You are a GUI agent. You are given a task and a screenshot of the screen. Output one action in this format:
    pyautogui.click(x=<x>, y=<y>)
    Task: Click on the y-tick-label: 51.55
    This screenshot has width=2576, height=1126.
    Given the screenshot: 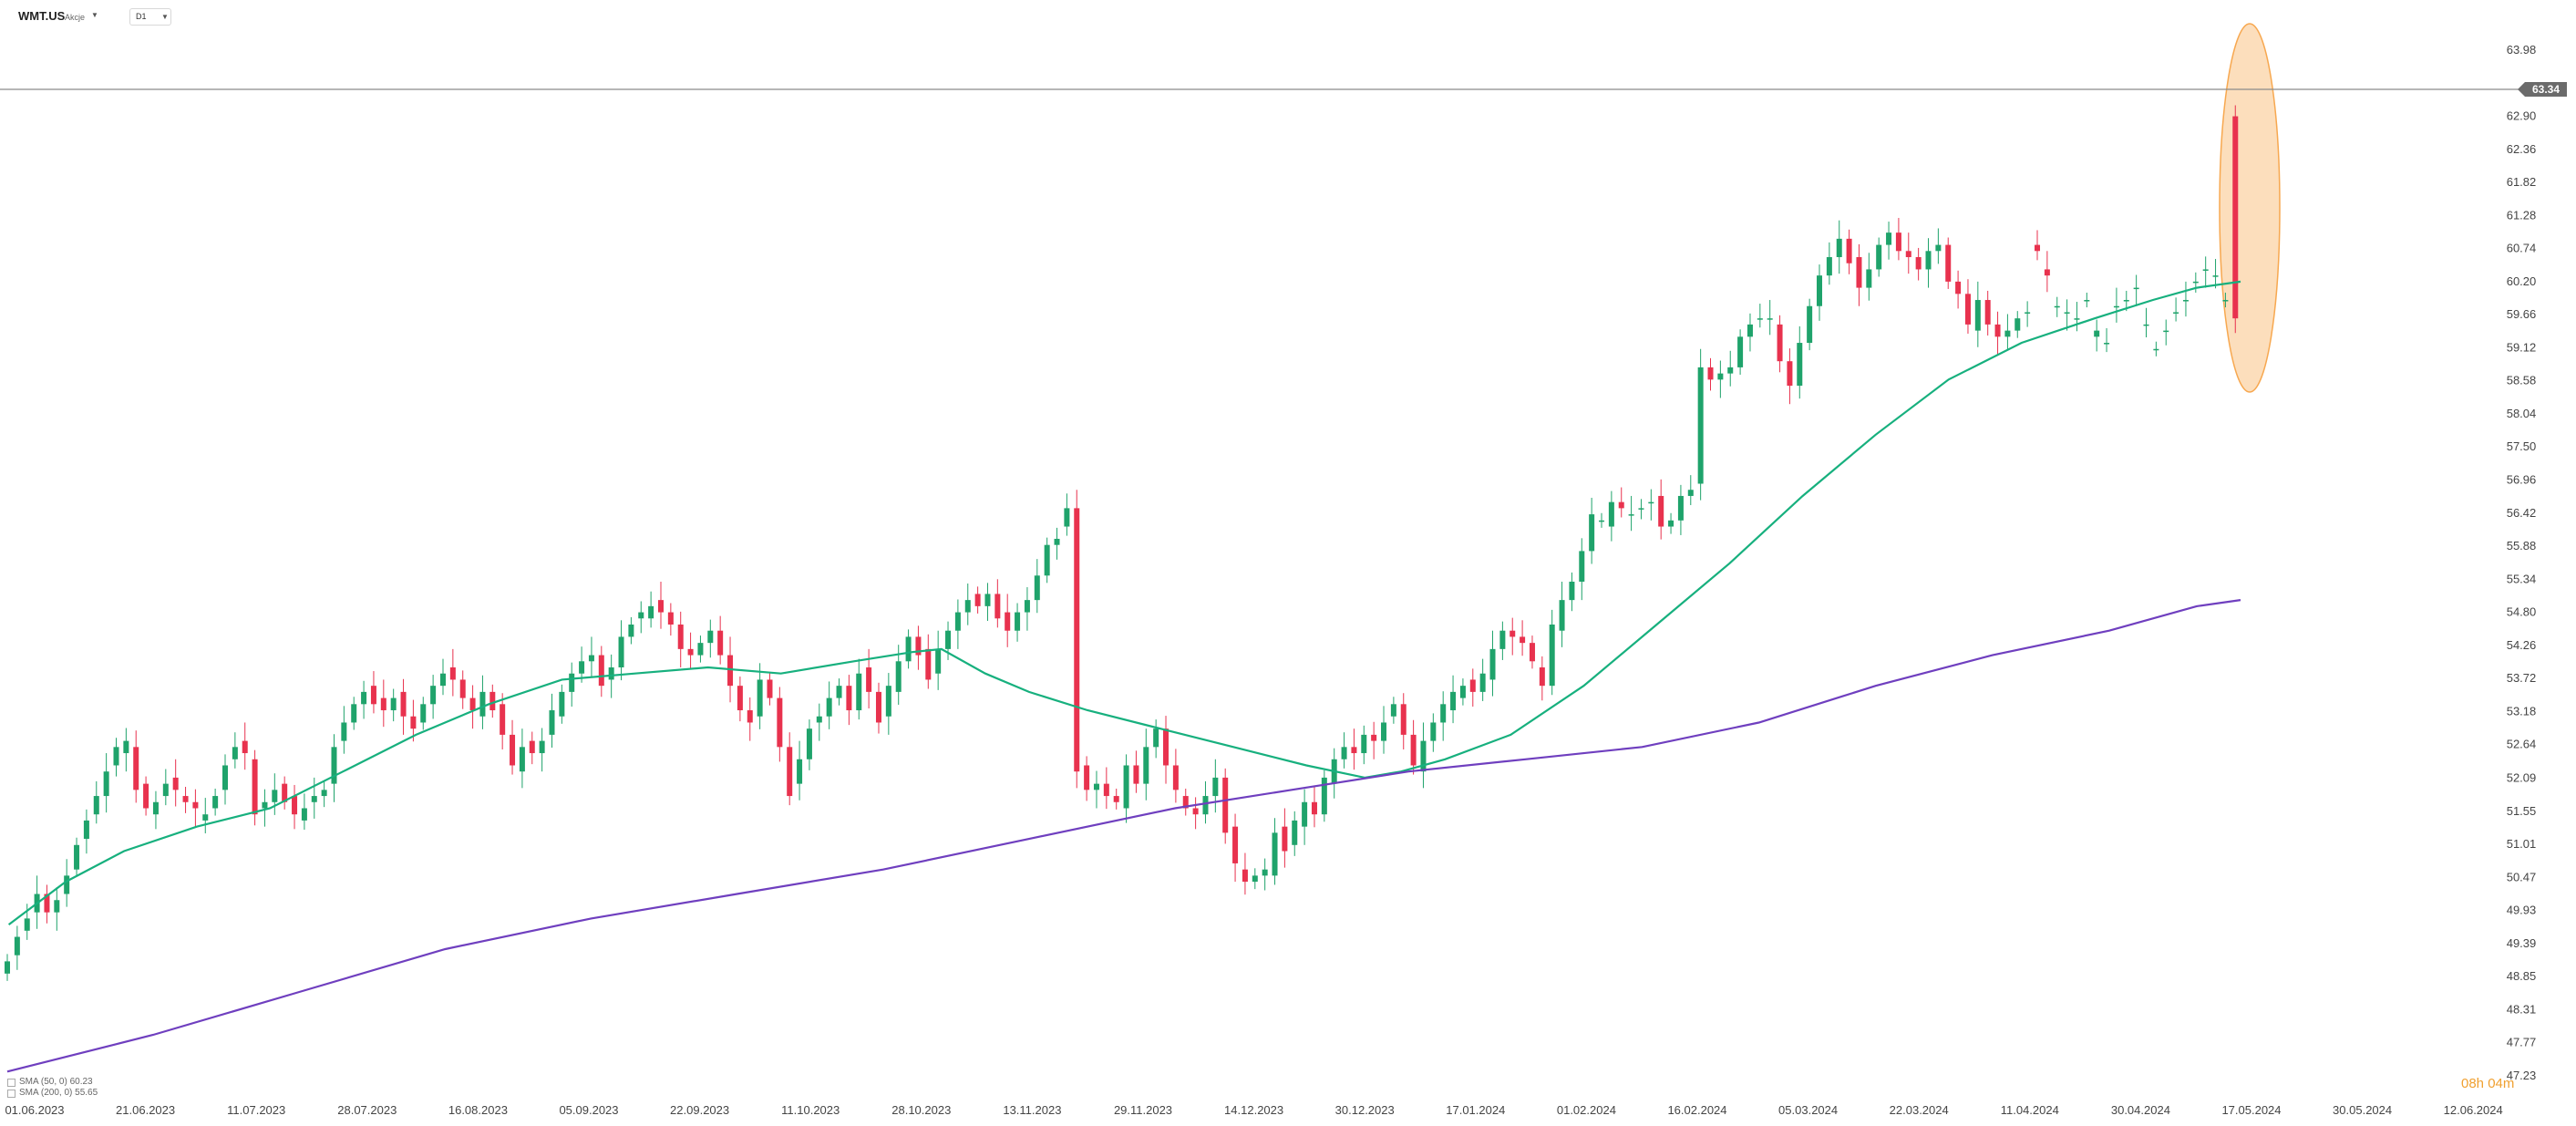 What is the action you would take?
    pyautogui.click(x=2522, y=811)
    